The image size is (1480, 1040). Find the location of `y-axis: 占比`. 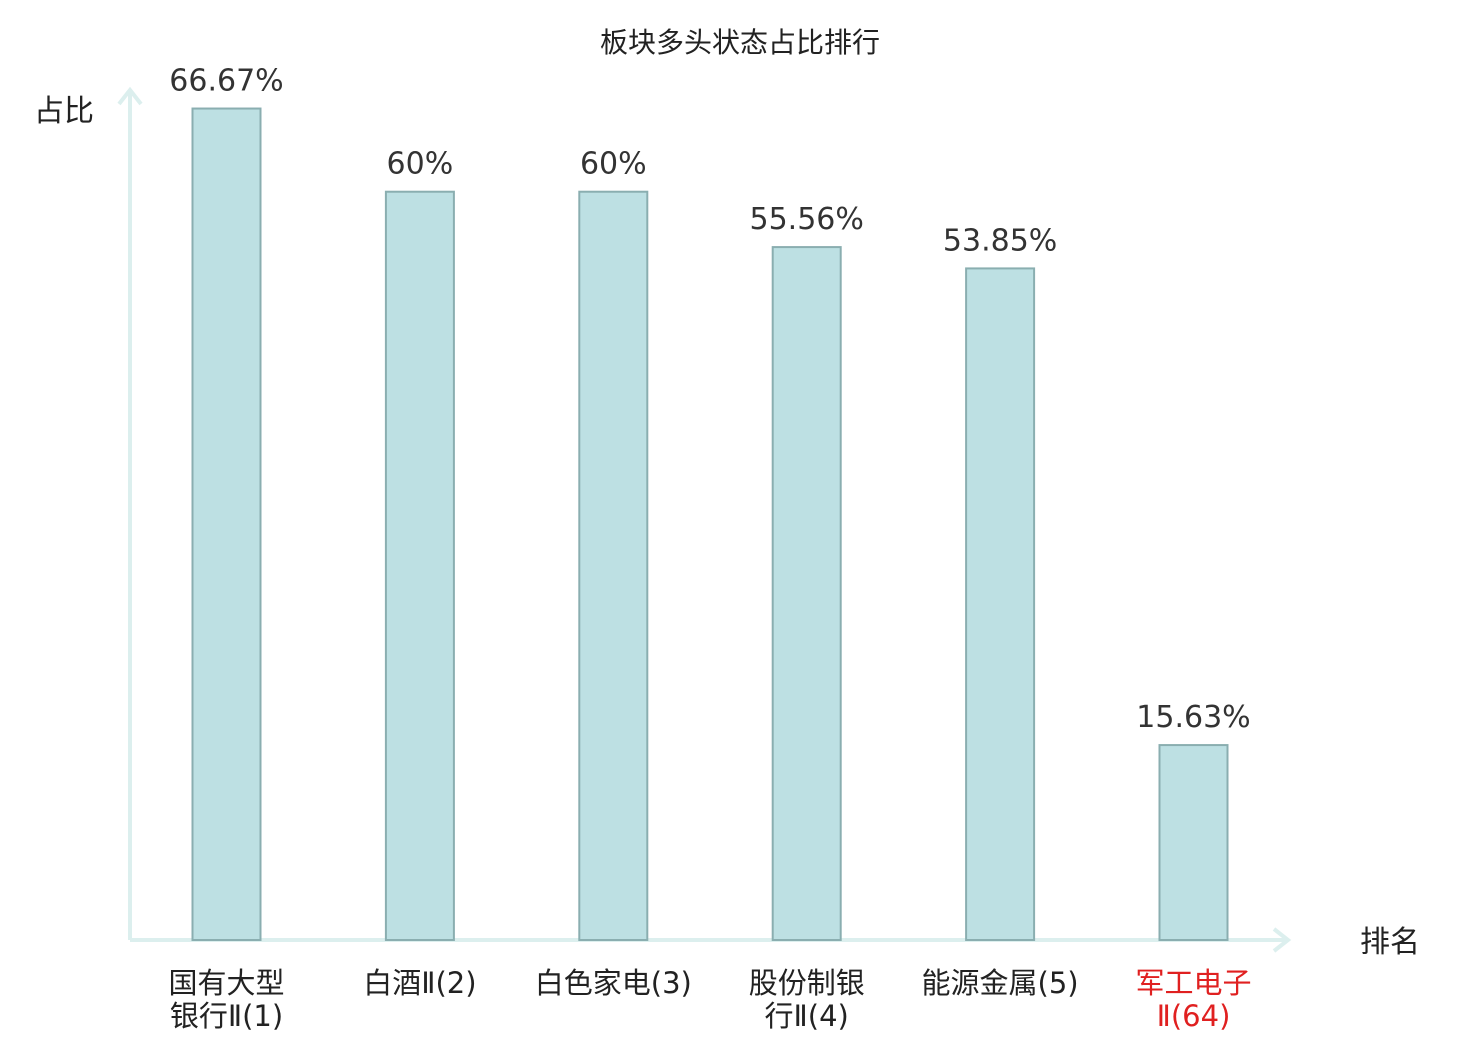

y-axis: 占比 is located at coordinates (88, 513).